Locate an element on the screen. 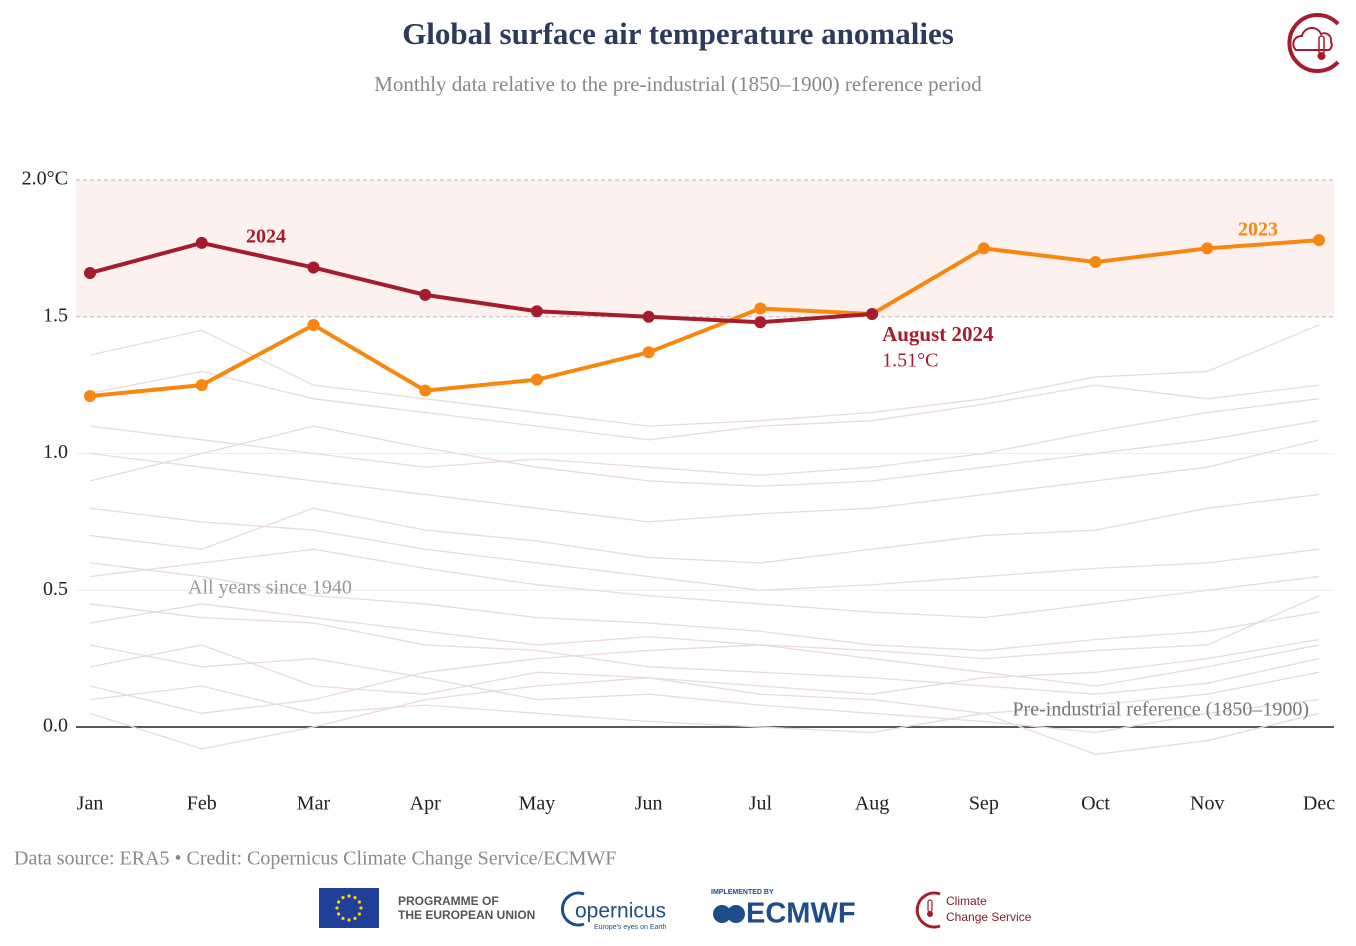 The height and width of the screenshot is (946, 1356). highlight-band is located at coordinates (705, 248).